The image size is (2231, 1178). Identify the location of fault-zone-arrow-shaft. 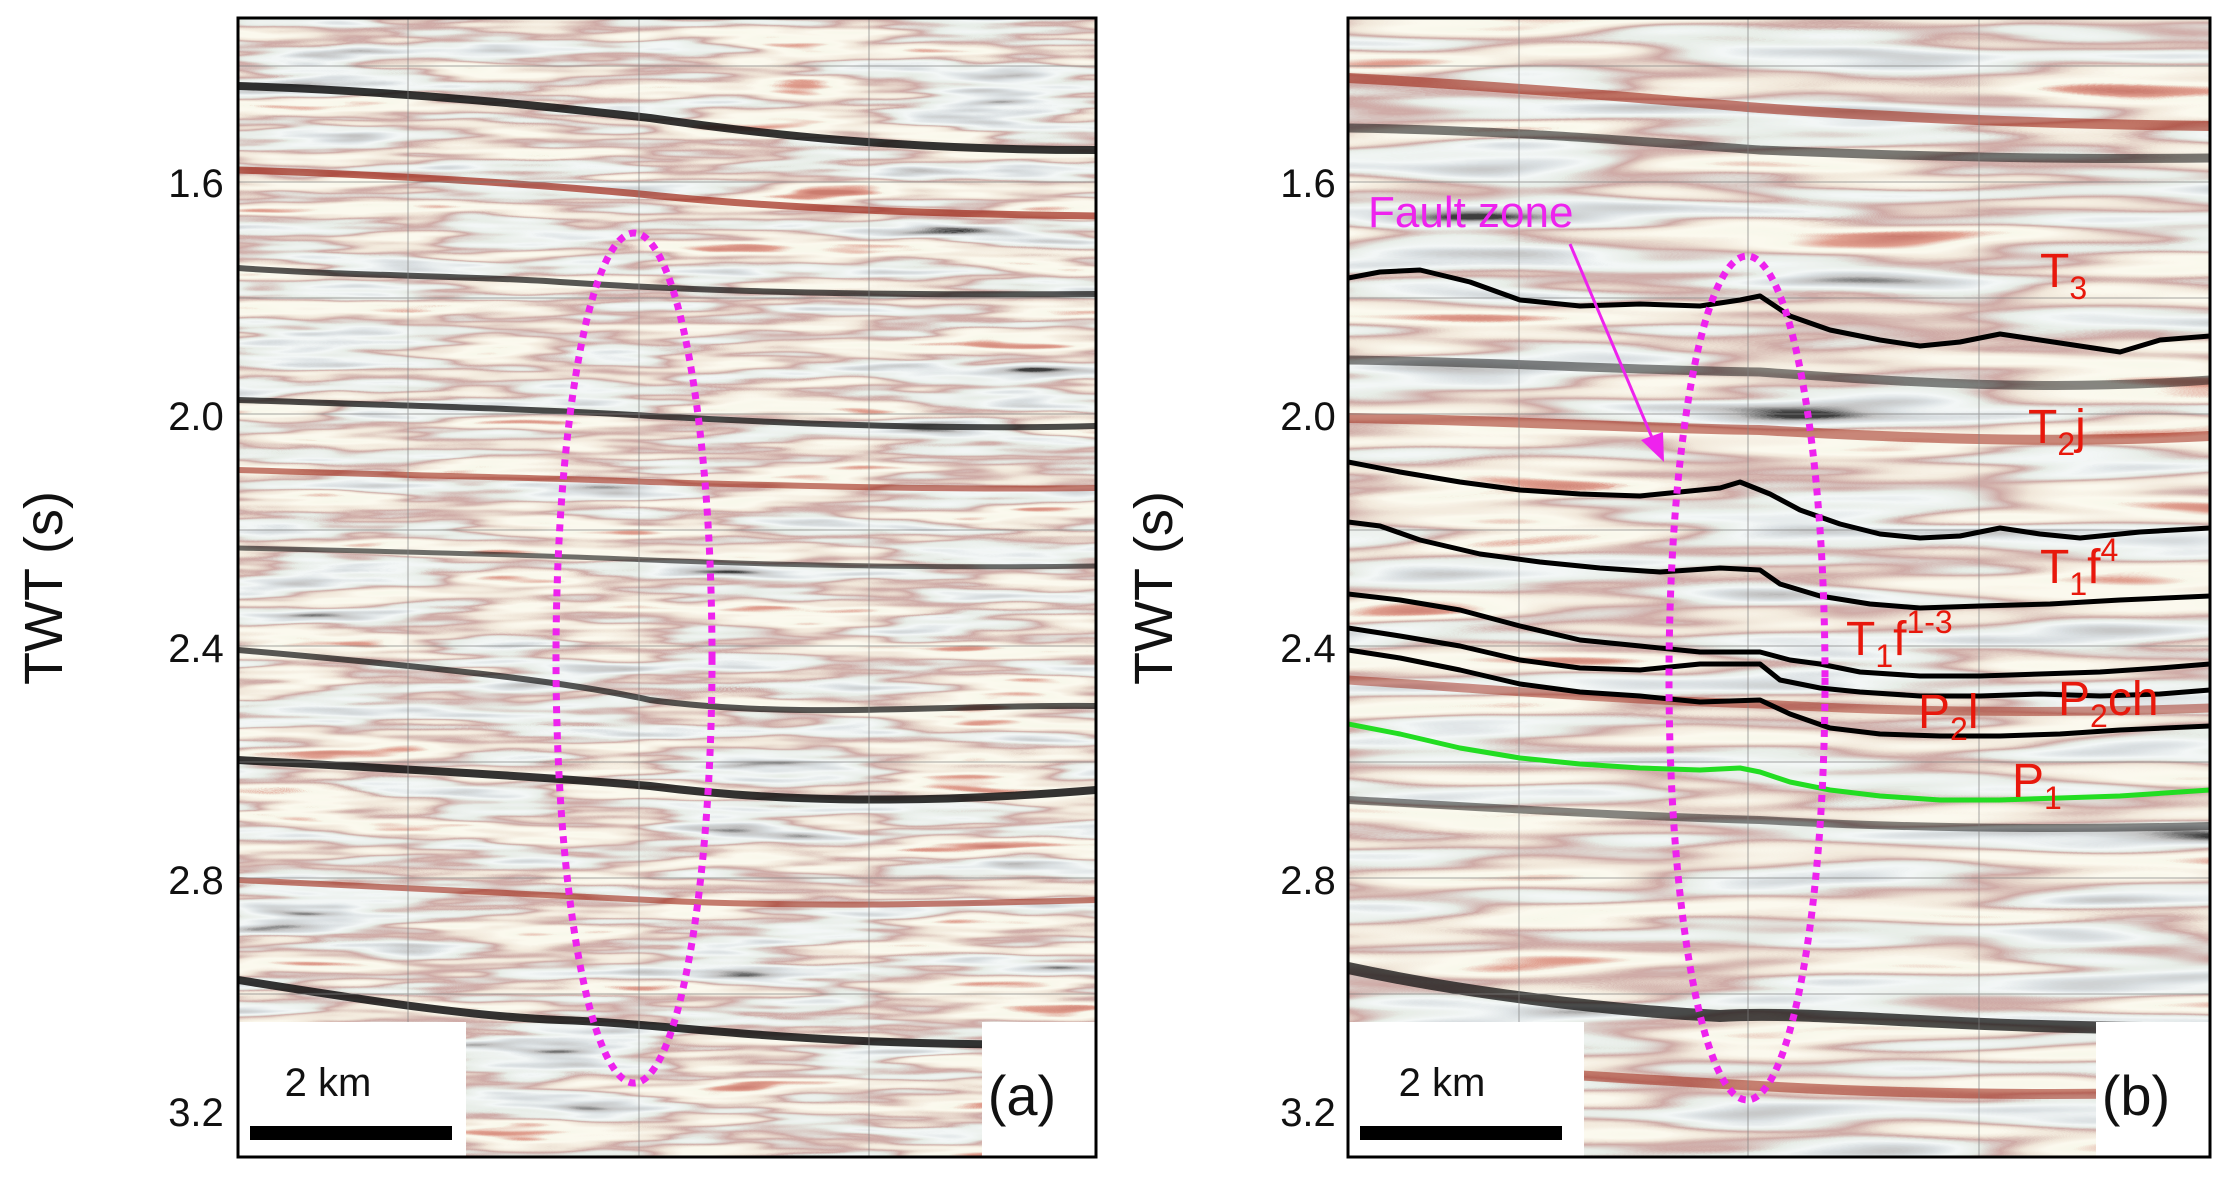
(1611, 342).